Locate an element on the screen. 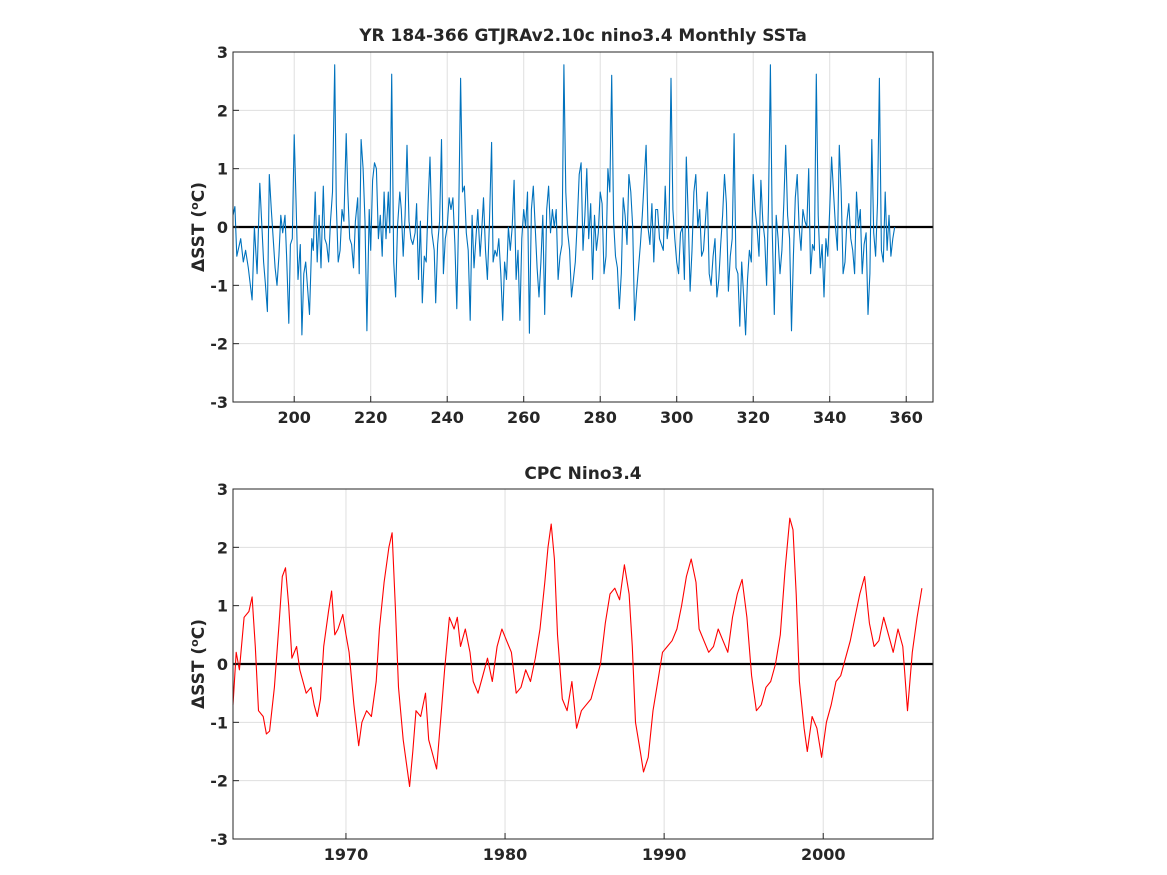  x-tick-label: 280 is located at coordinates (600, 417).